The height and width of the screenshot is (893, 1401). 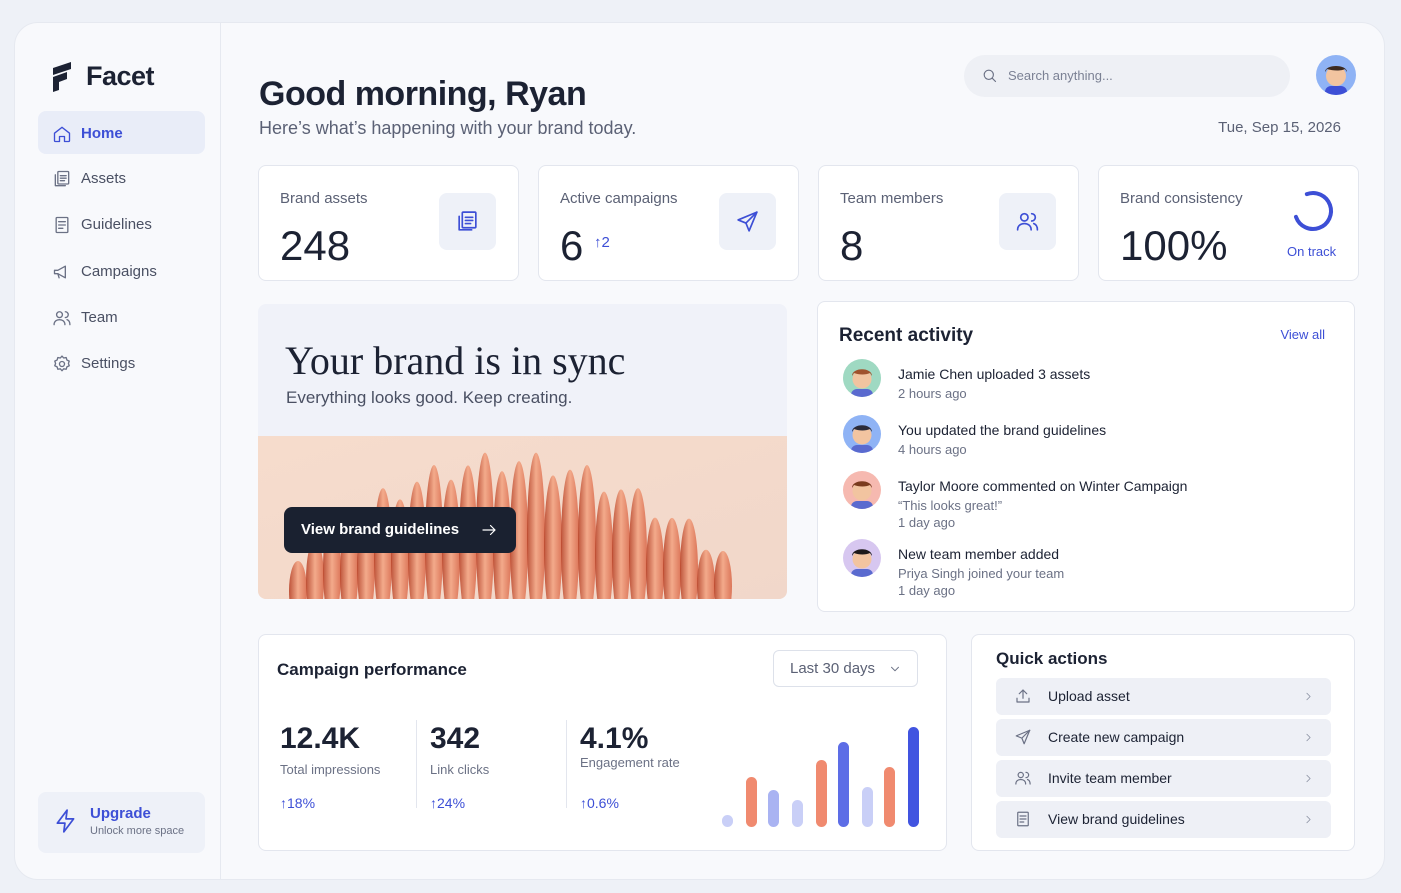 What do you see at coordinates (460, 769) in the screenshot?
I see `metric-label: Link clicks` at bounding box center [460, 769].